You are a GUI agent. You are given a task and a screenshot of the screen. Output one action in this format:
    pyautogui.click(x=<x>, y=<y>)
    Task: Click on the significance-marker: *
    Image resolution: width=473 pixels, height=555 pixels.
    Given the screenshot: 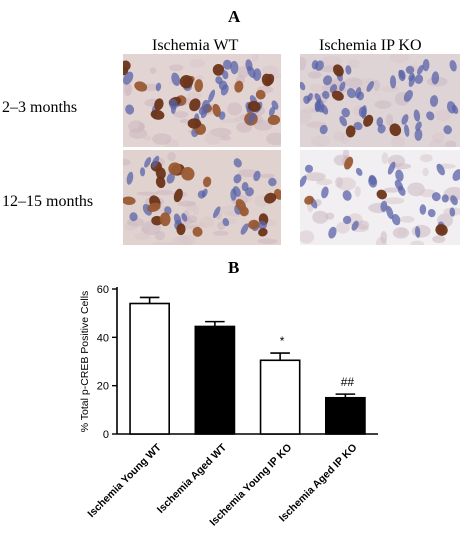 What is the action you would take?
    pyautogui.click(x=282, y=341)
    